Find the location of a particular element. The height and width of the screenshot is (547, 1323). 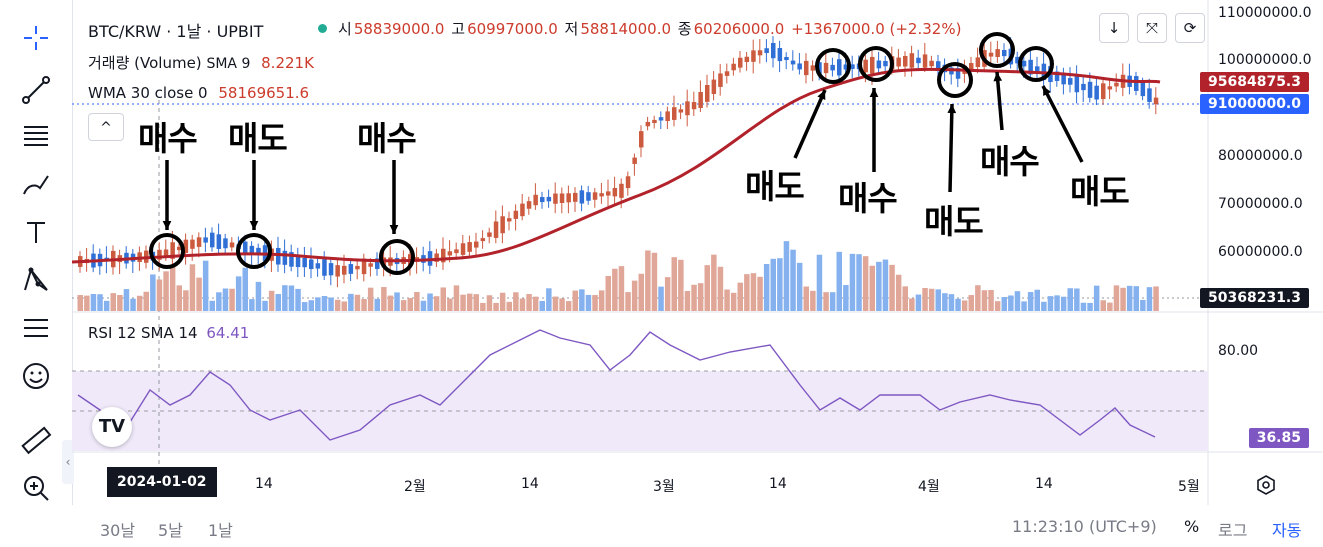

percent-toggle: % is located at coordinates (1192, 526).